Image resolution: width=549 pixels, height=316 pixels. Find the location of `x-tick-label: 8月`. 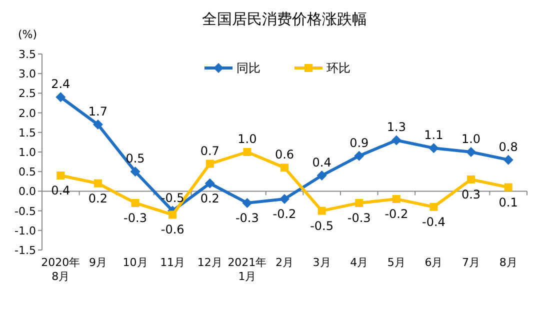

x-tick-label: 8月 is located at coordinates (508, 262).